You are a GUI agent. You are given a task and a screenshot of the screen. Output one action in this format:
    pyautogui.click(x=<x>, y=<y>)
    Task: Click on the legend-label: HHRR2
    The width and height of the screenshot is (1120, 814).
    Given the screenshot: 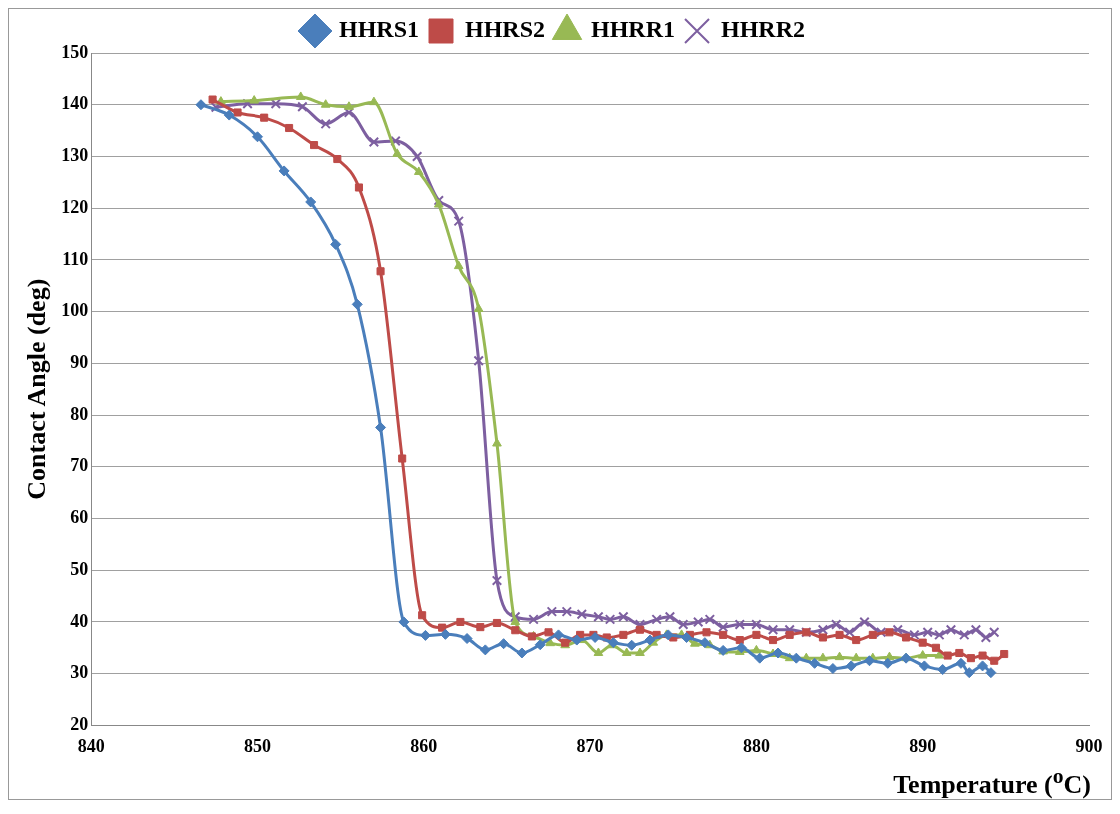 What is the action you would take?
    pyautogui.click(x=763, y=29)
    